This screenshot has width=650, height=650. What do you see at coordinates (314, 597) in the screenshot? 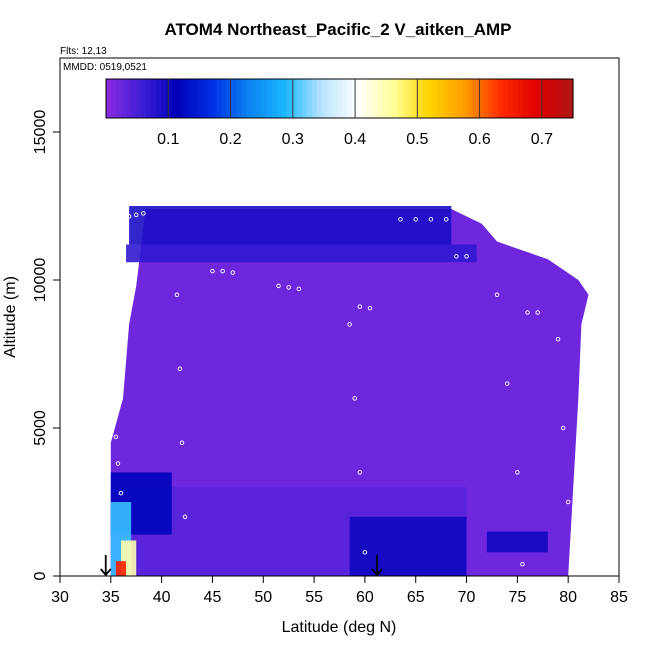
I see `x-tick-label-5: 55` at bounding box center [314, 597].